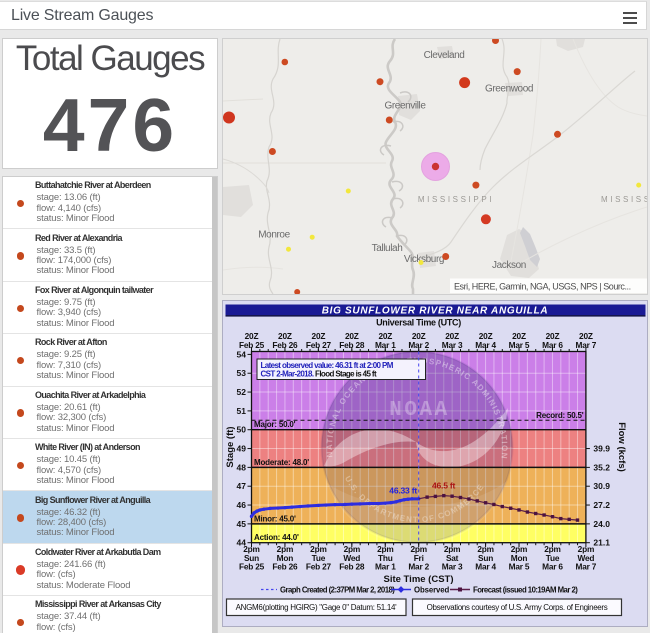  I want to click on svg-text: 46.5 ft, so click(444, 486).